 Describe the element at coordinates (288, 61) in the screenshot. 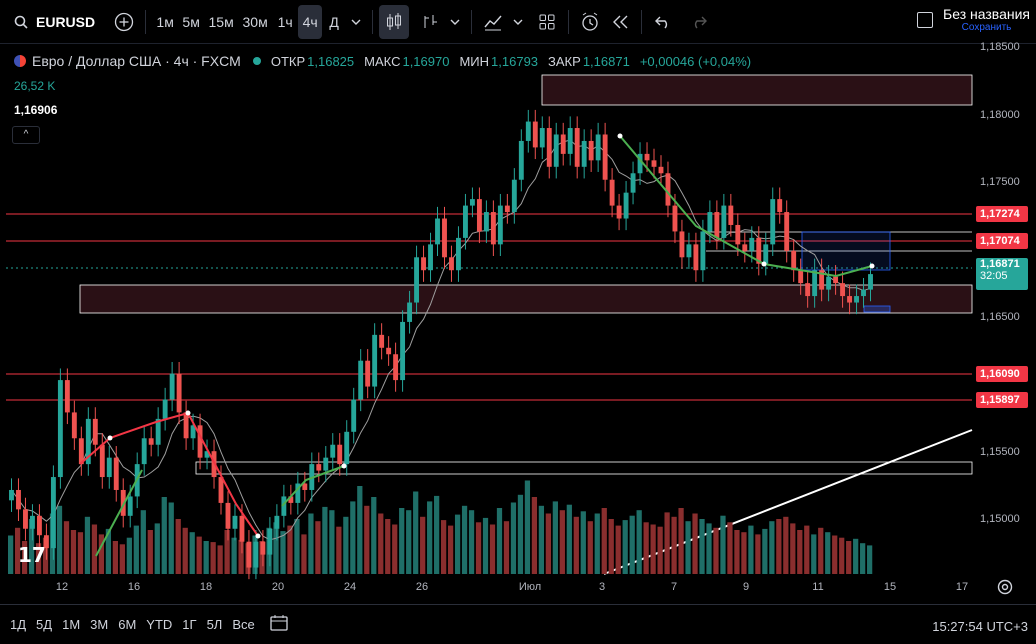

I see `open-label: ОТКР` at that location.